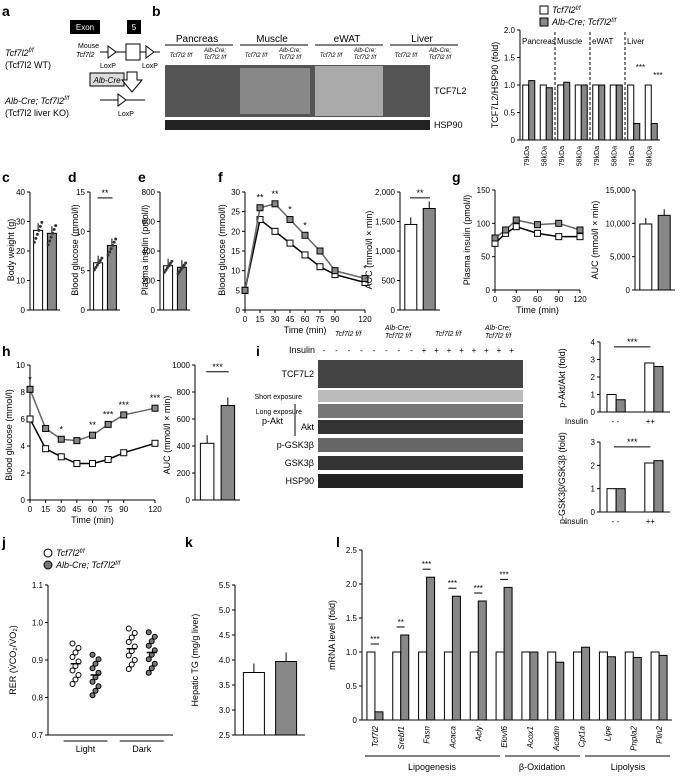 Image resolution: width=685 pixels, height=779 pixels. Describe the element at coordinates (124, 453) in the screenshot. I see `h-point` at that location.